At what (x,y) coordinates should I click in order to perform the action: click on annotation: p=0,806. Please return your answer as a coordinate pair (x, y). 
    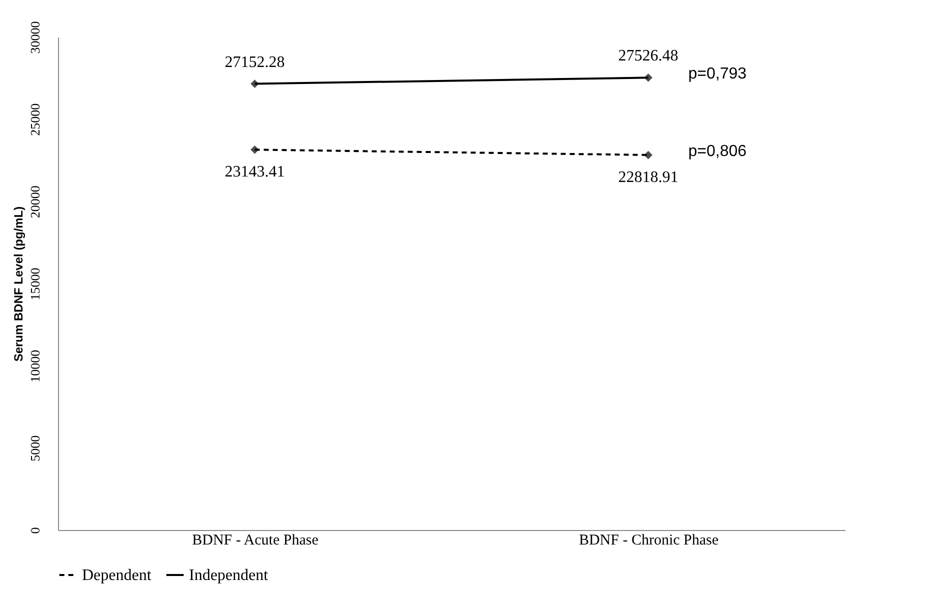
    Looking at the image, I should click on (717, 151).